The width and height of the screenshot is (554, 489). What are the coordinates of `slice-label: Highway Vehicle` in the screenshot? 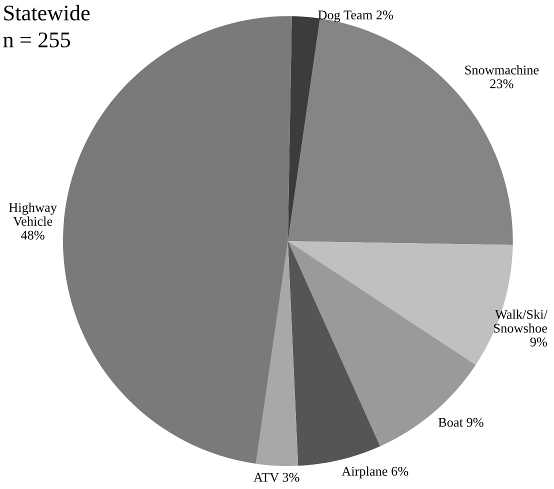 It's located at (32, 214).